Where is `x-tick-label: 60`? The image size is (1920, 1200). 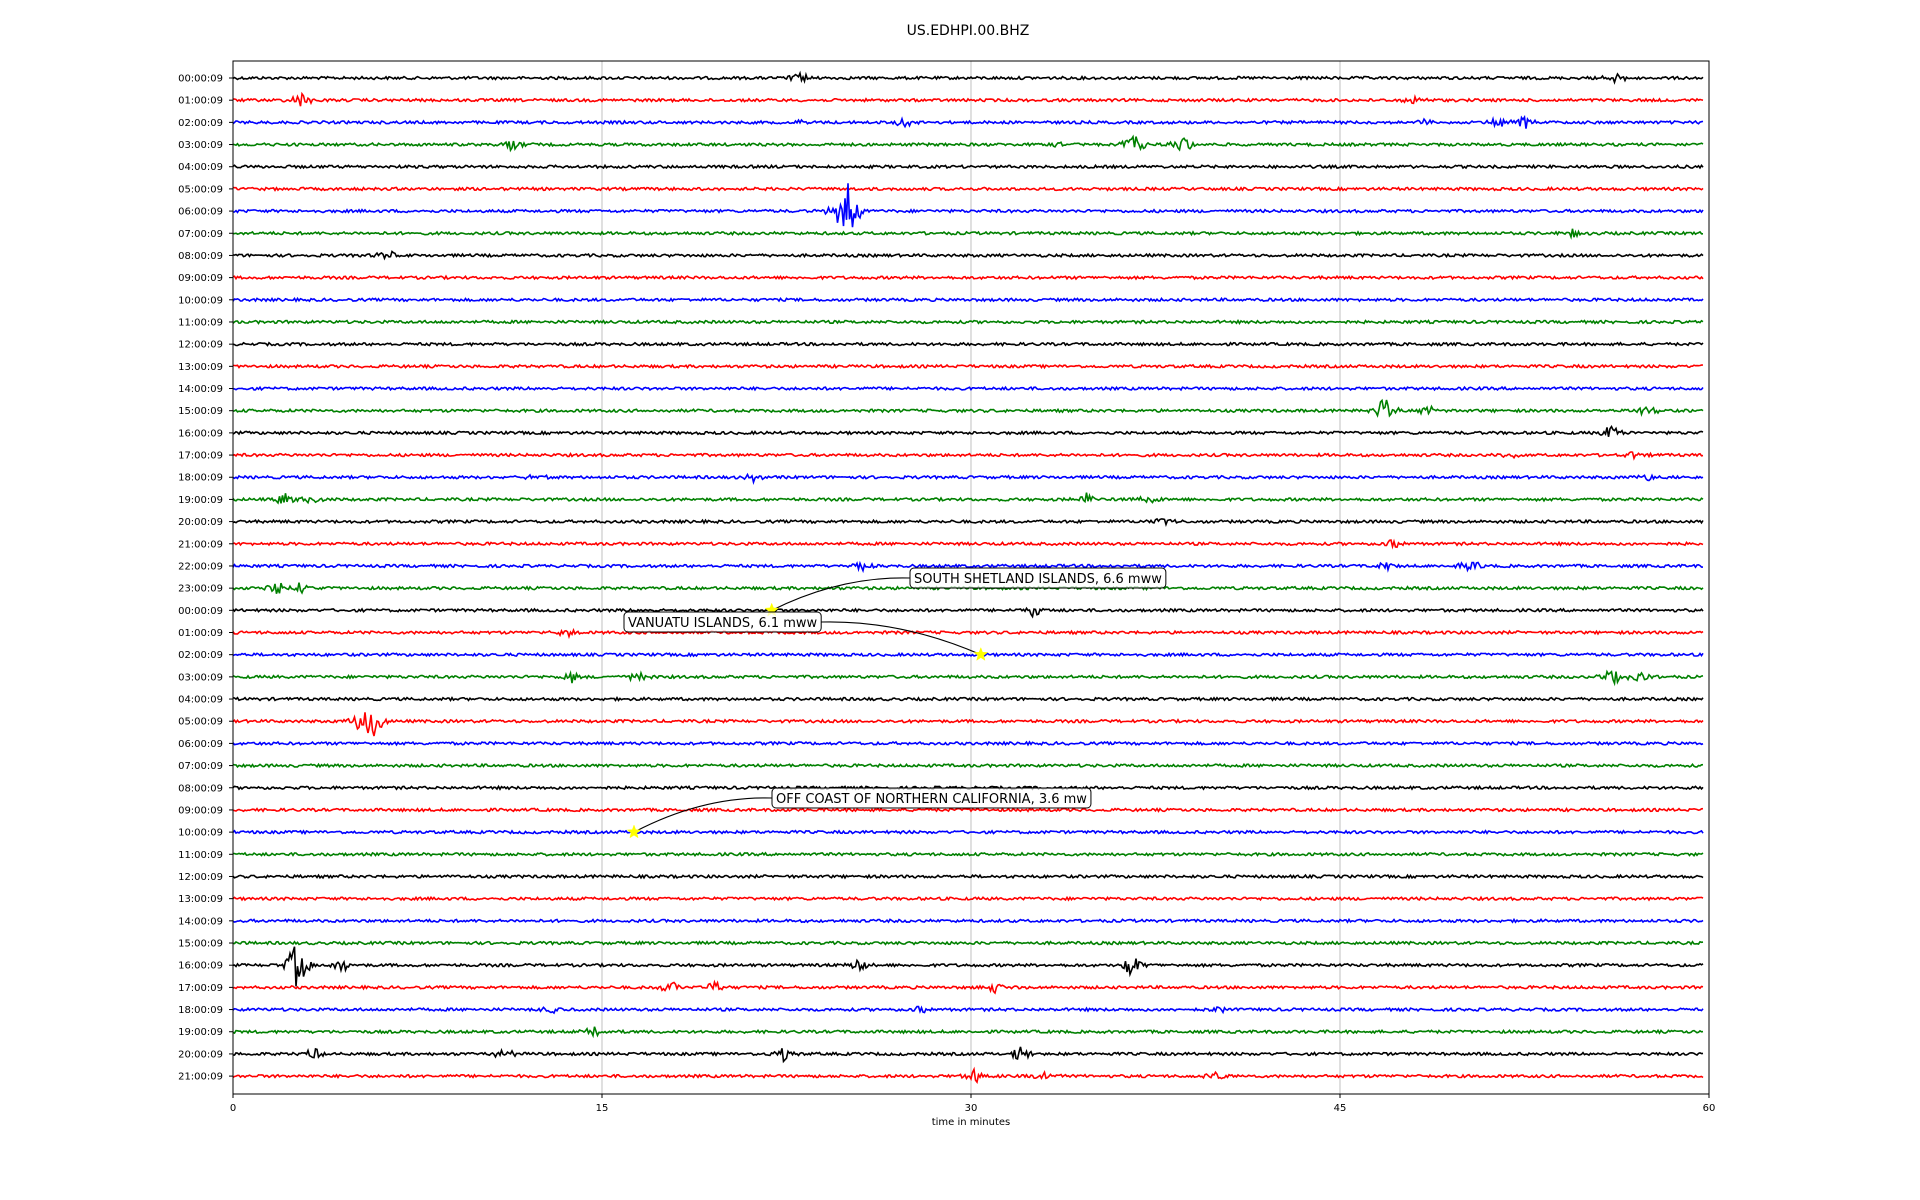 x-tick-label: 60 is located at coordinates (1709, 1108).